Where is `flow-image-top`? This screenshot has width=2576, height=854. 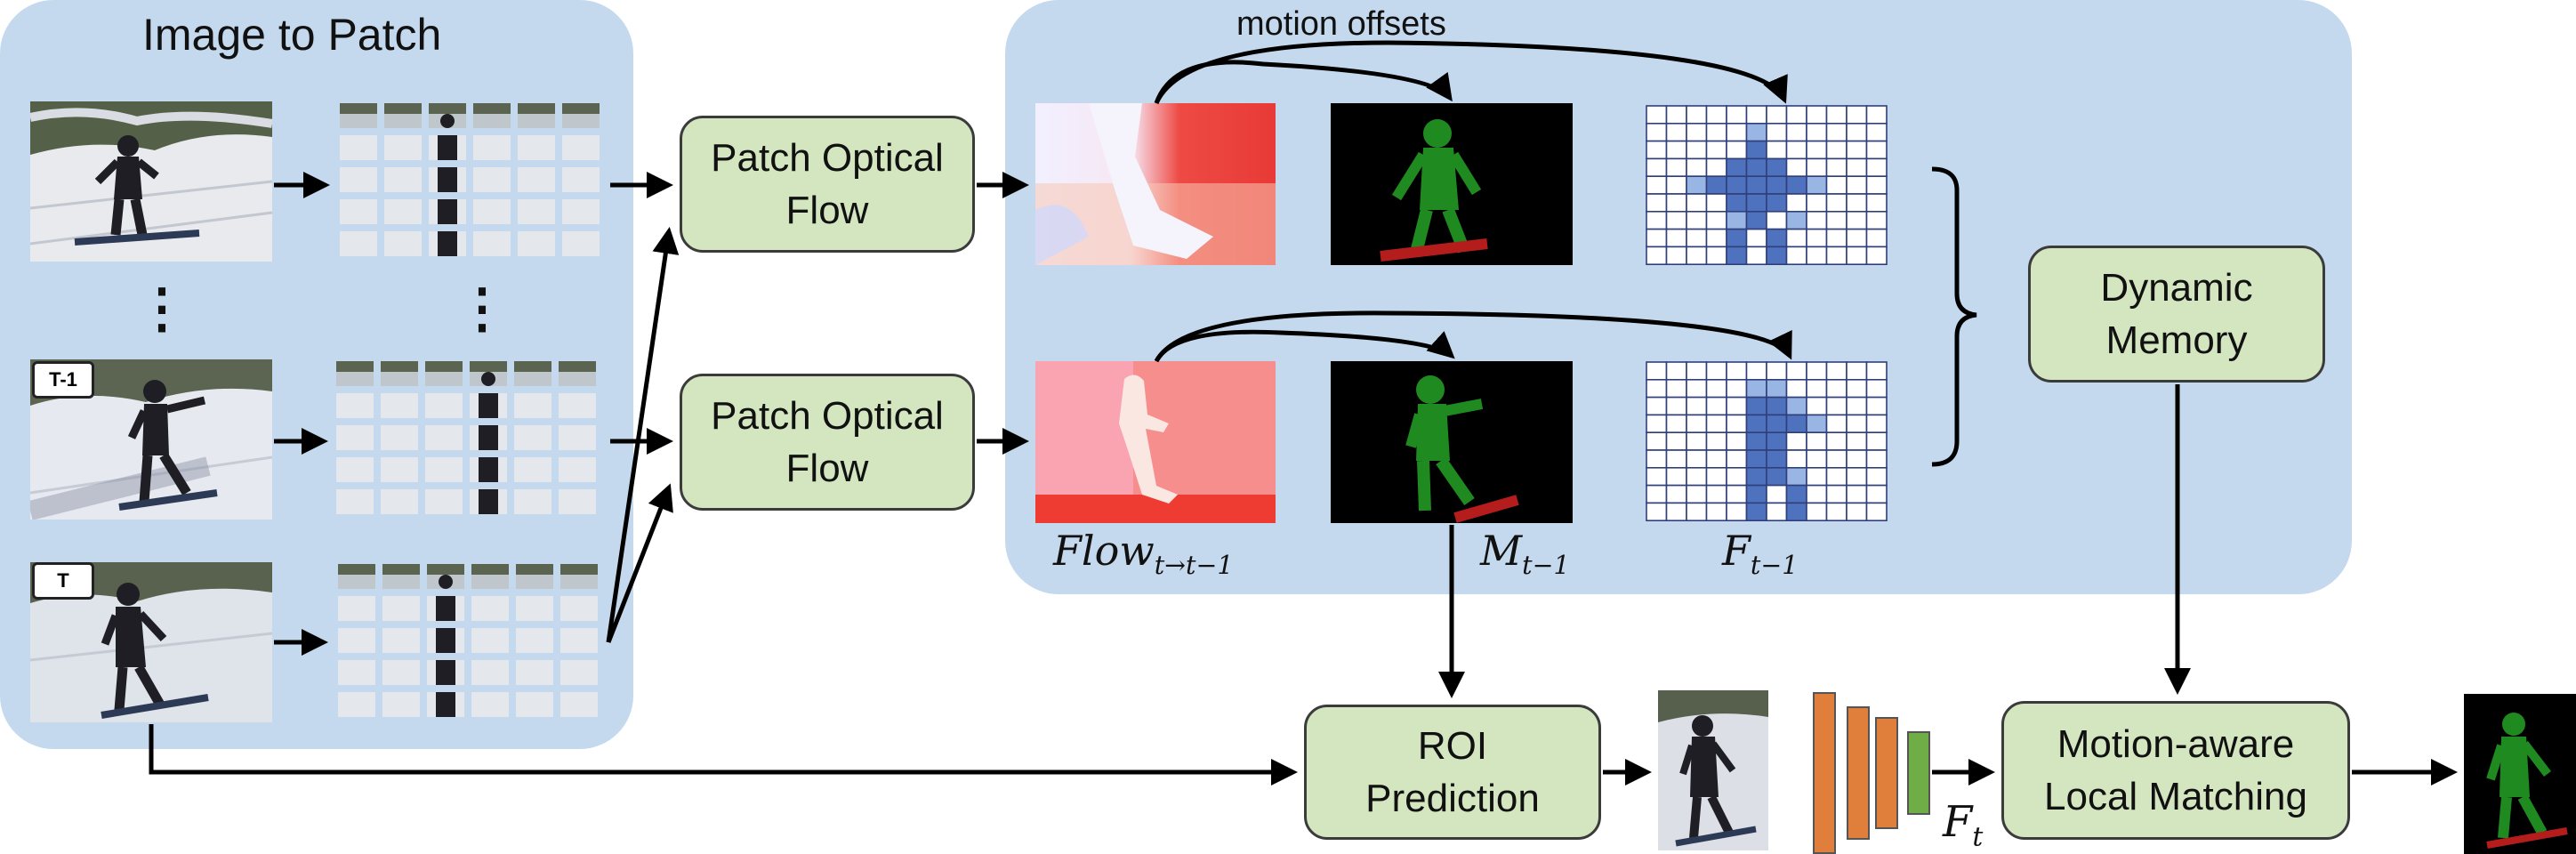
flow-image-top is located at coordinates (1155, 184).